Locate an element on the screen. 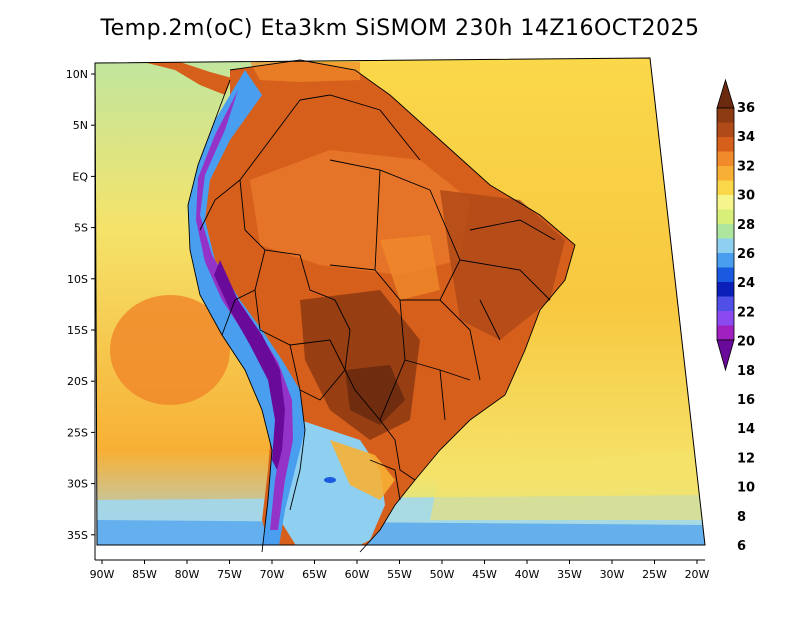 The image size is (800, 618). lon-tick-label: 35W is located at coordinates (569, 574).